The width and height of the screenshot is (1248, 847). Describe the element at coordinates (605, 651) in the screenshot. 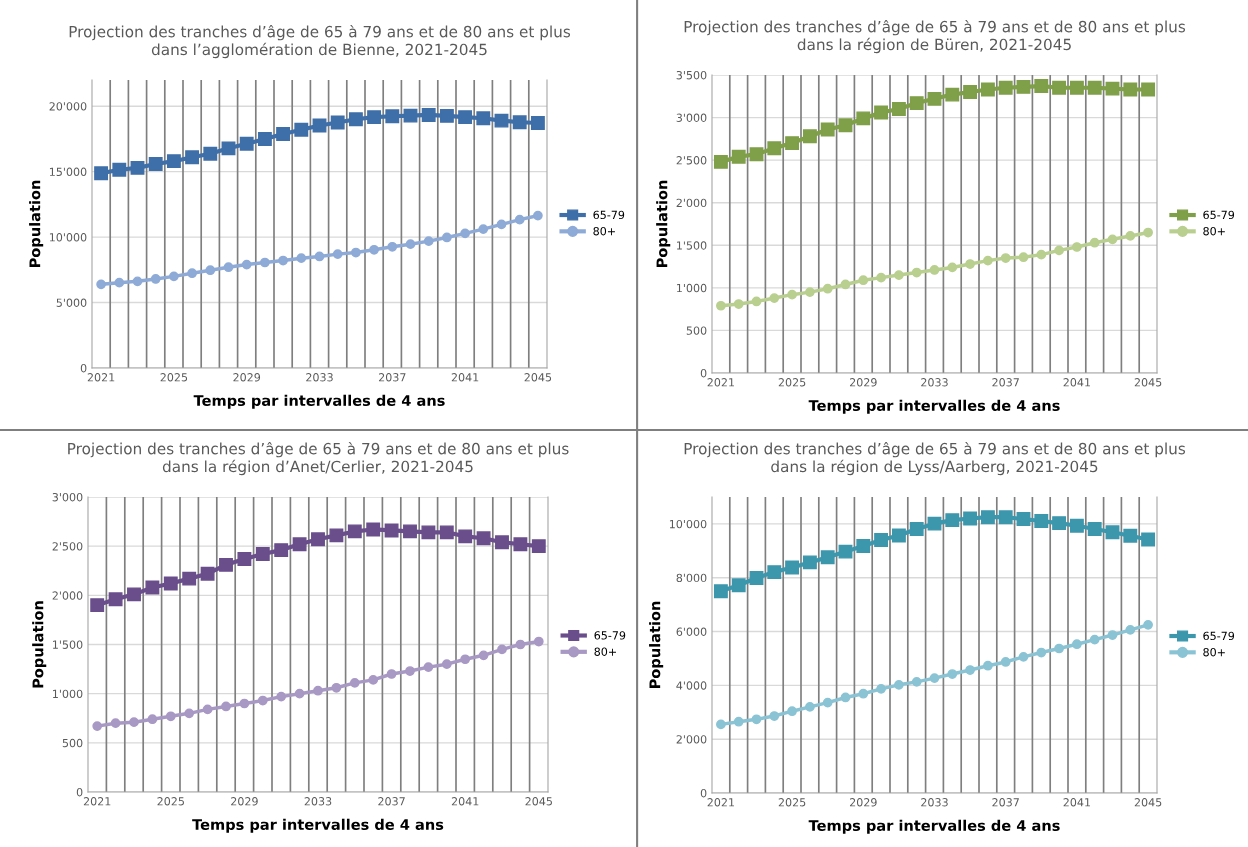

I see `legend-label: 80+` at that location.